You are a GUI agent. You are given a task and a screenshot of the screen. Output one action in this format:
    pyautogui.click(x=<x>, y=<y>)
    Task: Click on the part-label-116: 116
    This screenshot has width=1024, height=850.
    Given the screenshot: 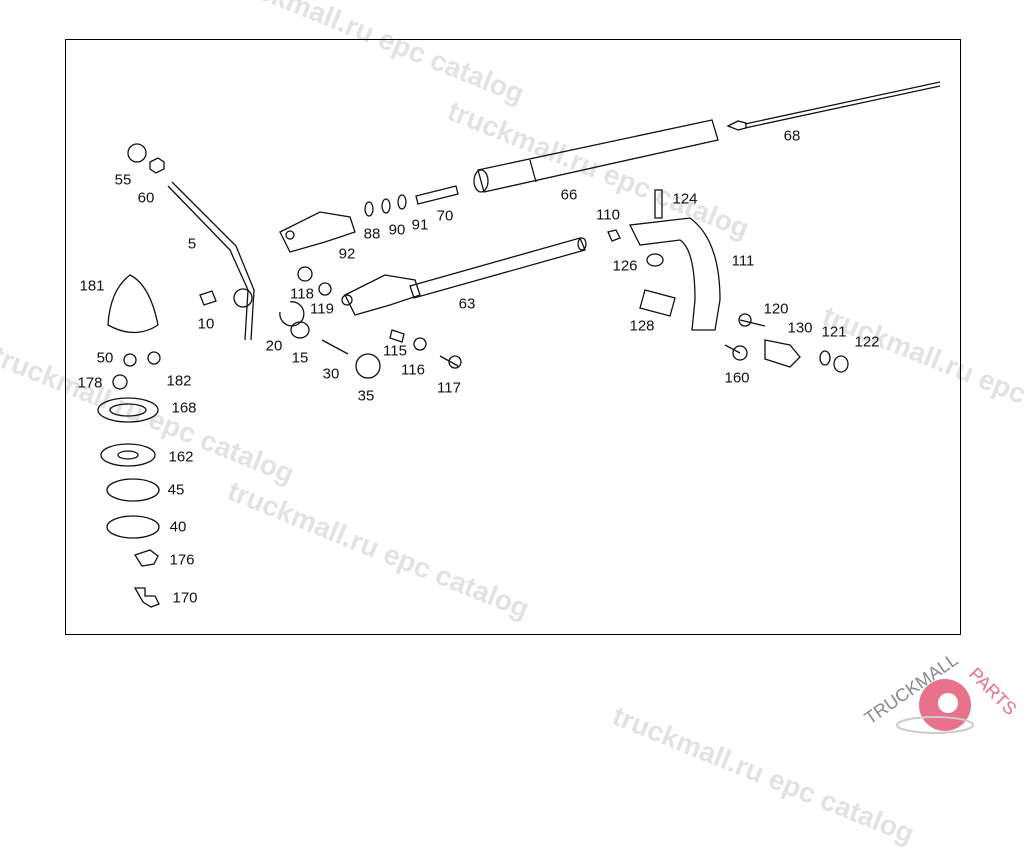 What is the action you would take?
    pyautogui.click(x=413, y=370)
    